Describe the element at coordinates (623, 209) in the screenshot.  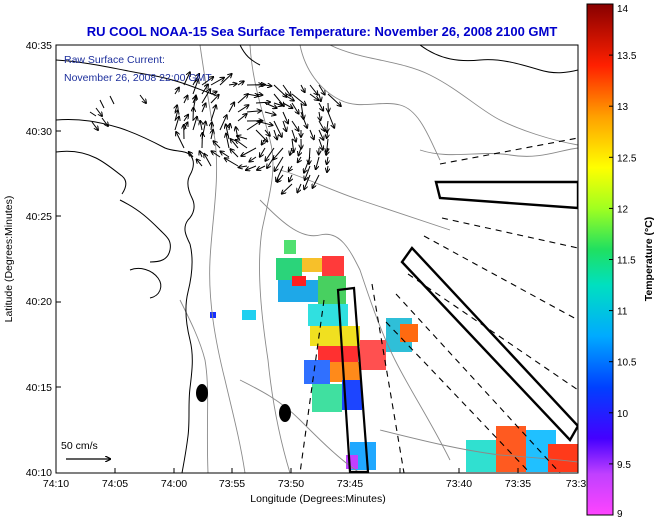
I see `colorbar-tick-label: 12` at that location.